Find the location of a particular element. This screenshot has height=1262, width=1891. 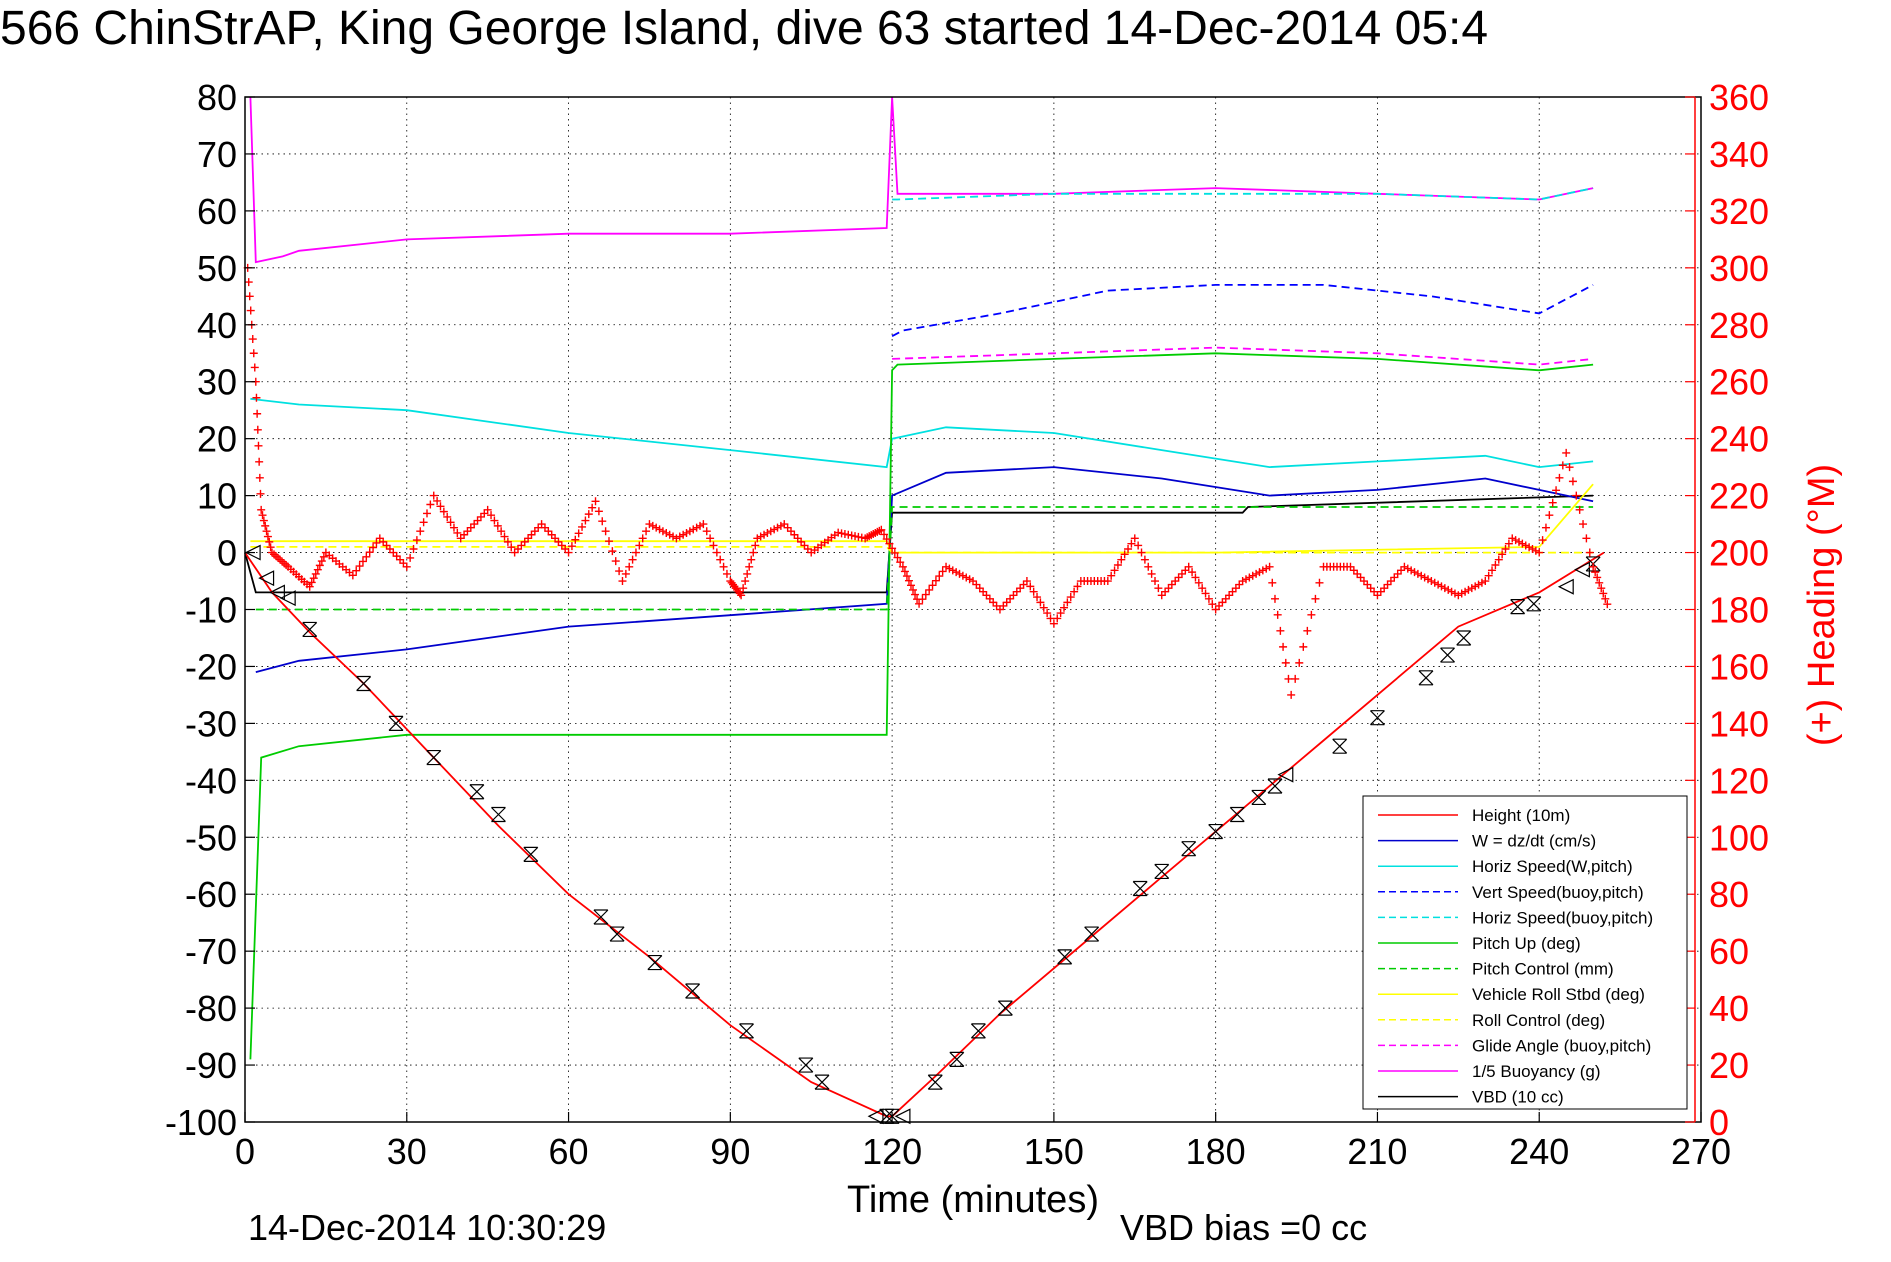

legend-label: Vert Speed(buoy,pitch) is located at coordinates (1558, 892).